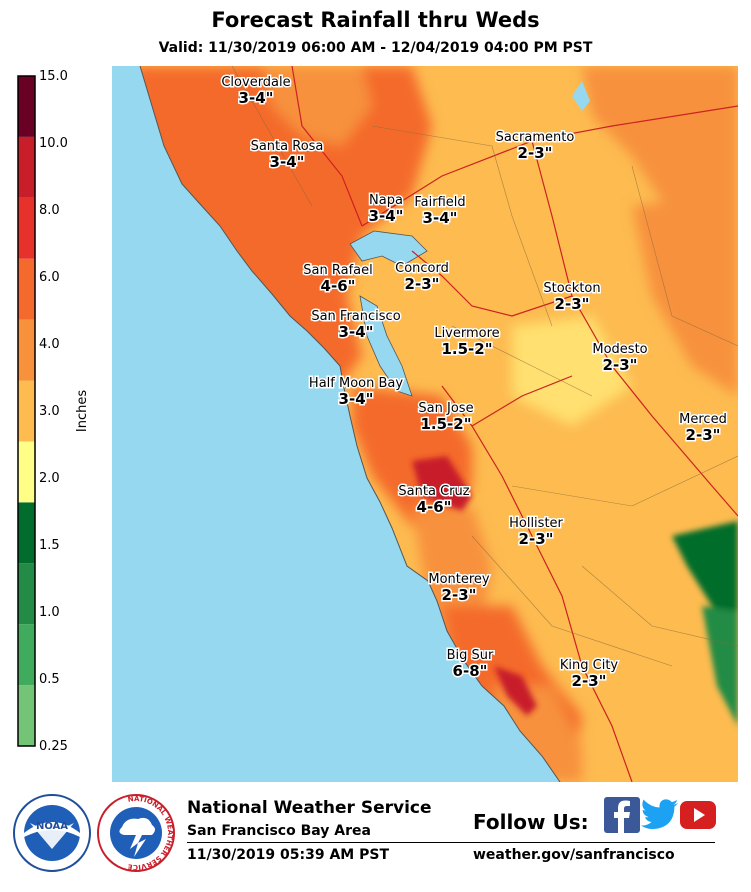 The width and height of the screenshot is (751, 892). Describe the element at coordinates (53, 76) in the screenshot. I see `legend-tick-label: 15.0` at that location.